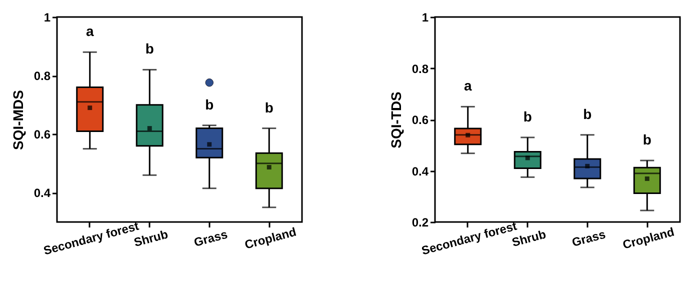  What do you see at coordinates (396, 120) in the screenshot?
I see `y-axis-title: SQI-TDS` at bounding box center [396, 120].